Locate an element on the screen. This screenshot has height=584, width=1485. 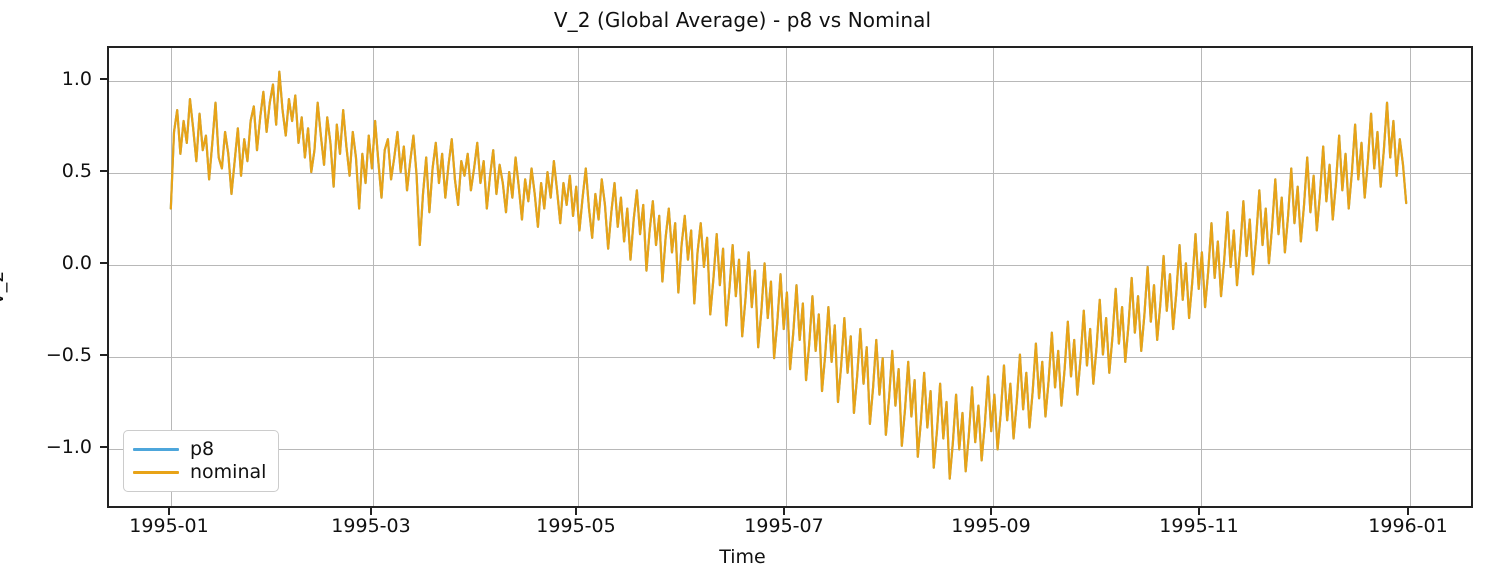
legend-label-nominal: nominal is located at coordinates (228, 472).